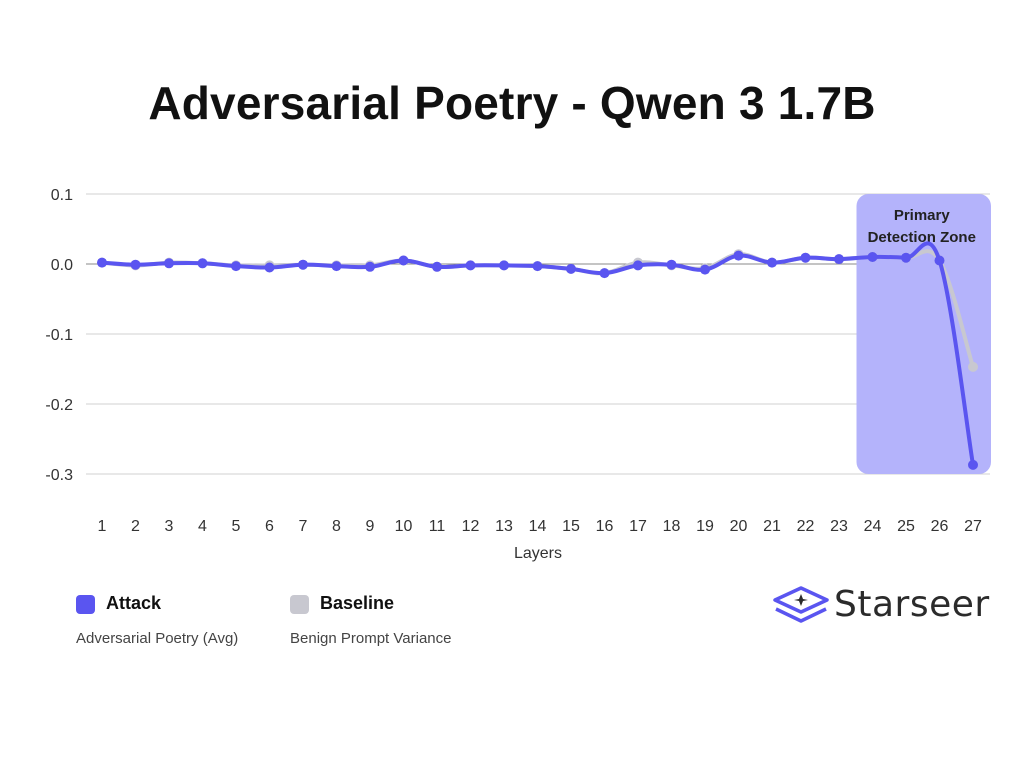 Image resolution: width=1024 pixels, height=768 pixels. What do you see at coordinates (134, 603) in the screenshot?
I see `legend-attack-name: Attack` at bounding box center [134, 603].